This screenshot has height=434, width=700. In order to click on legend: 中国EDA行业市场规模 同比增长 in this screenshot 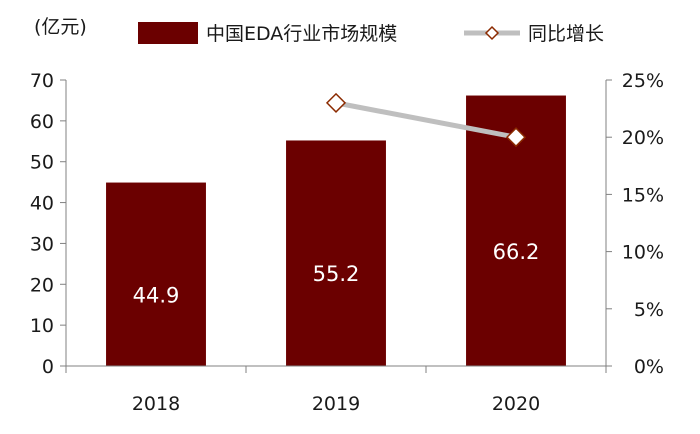, I will do `click(371, 33)`.